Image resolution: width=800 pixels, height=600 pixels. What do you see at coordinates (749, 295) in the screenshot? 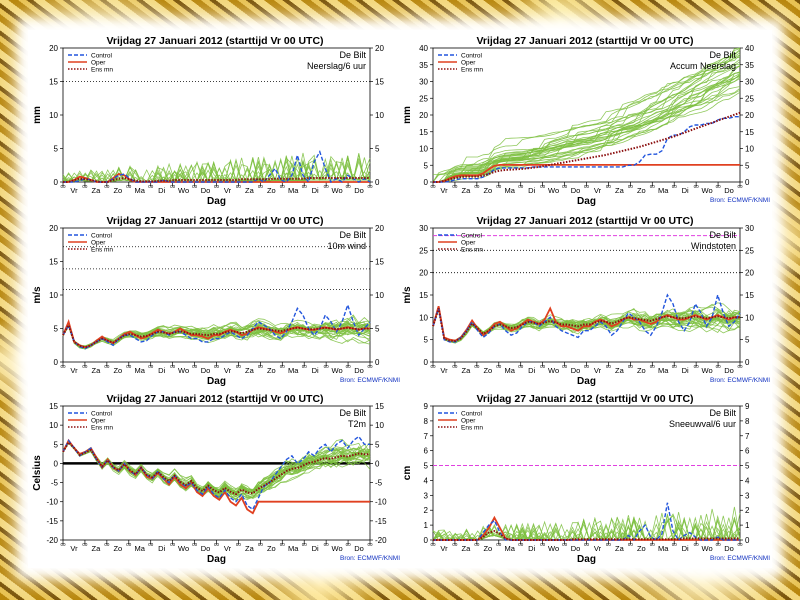
I see `y-tick-label-right: 15` at bounding box center [749, 295].